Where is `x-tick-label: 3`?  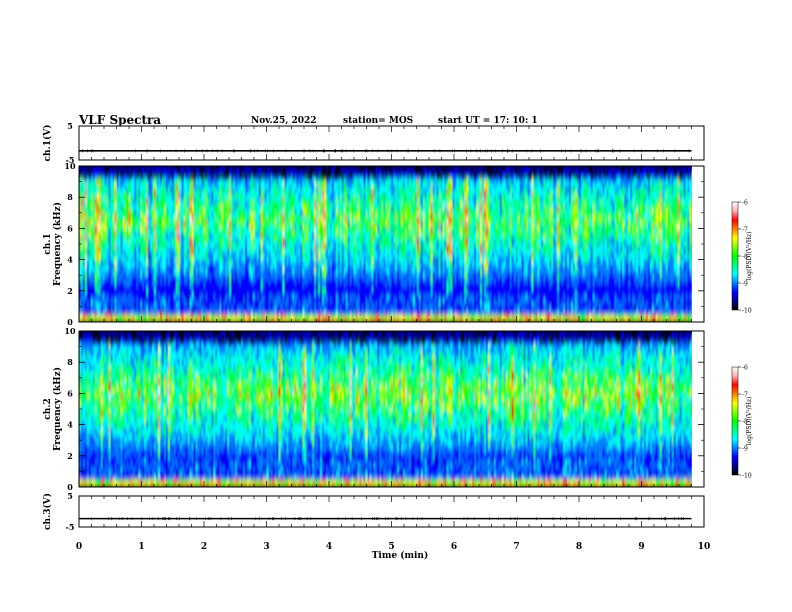 x-tick-label: 3 is located at coordinates (266, 547).